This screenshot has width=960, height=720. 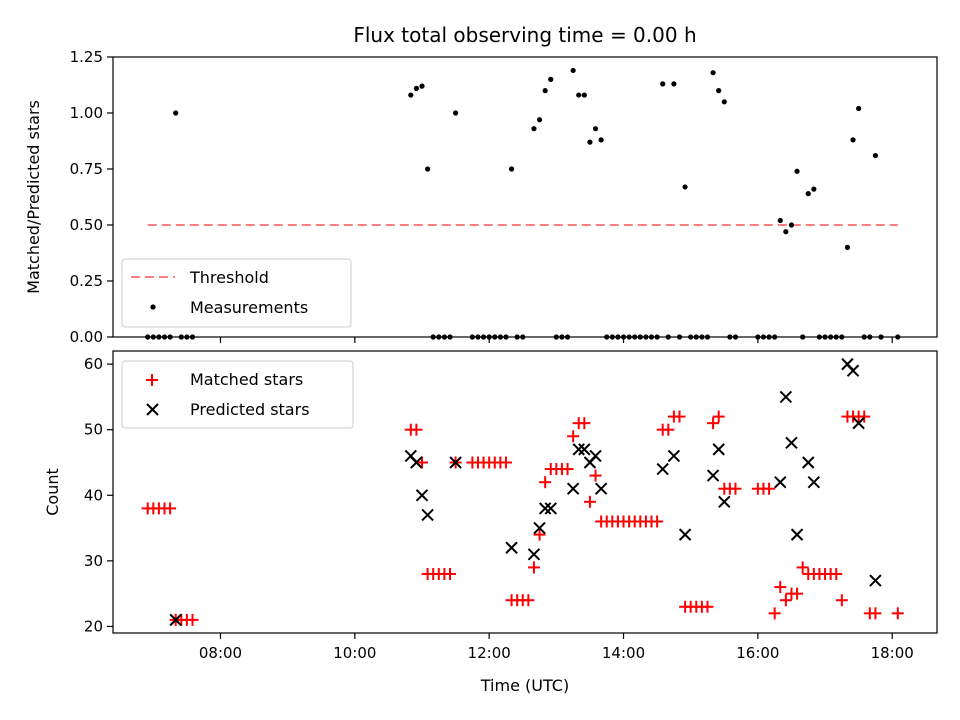 I want to click on top-y-axis-label: Matched/Predicted stars, so click(x=33, y=197).